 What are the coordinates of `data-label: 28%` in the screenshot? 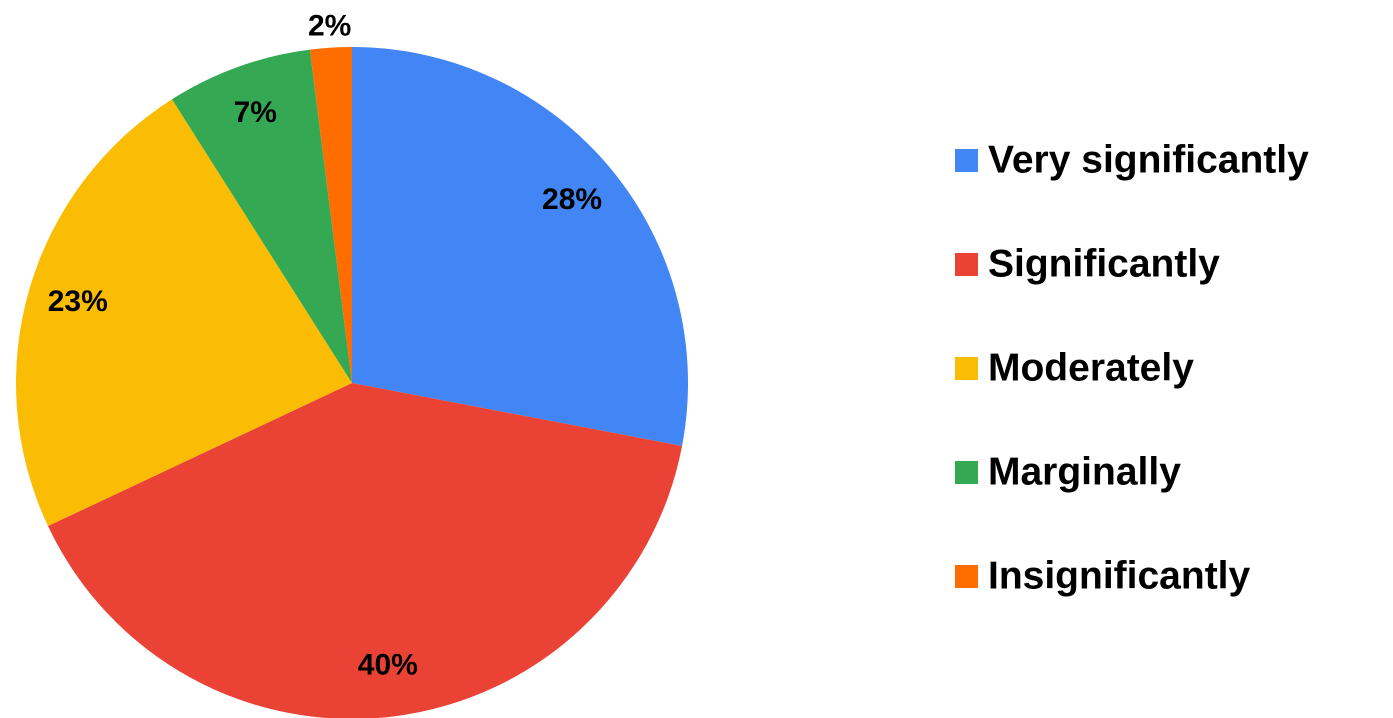 It's located at (572, 199).